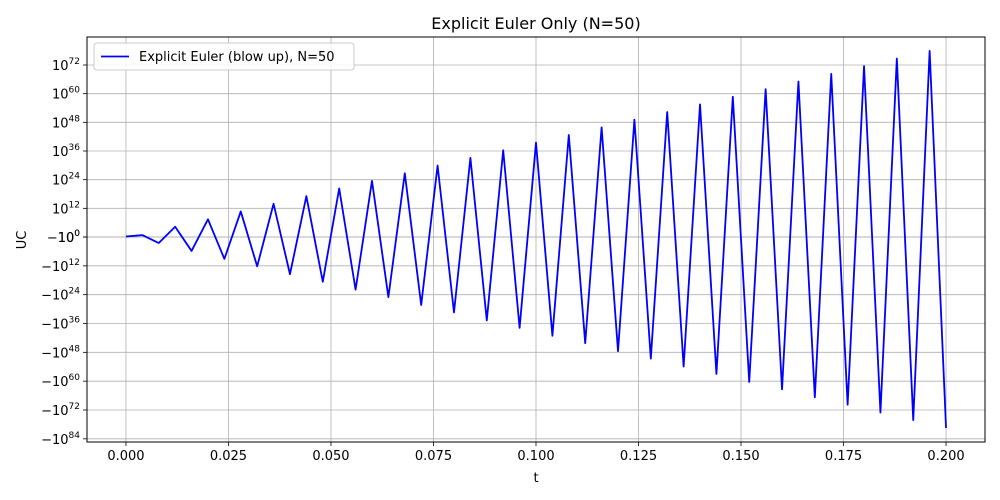 Image resolution: width=1000 pixels, height=500 pixels. I want to click on y-tick-label: 1012, so click(66, 208).